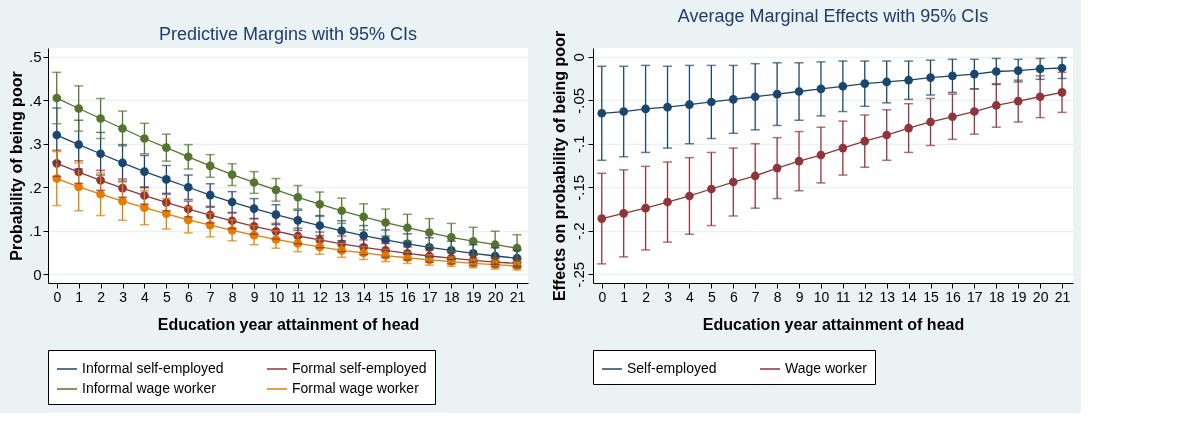 Image resolution: width=1193 pixels, height=437 pixels. What do you see at coordinates (35, 57) in the screenshot?
I see `y-tick-label: .5` at bounding box center [35, 57].